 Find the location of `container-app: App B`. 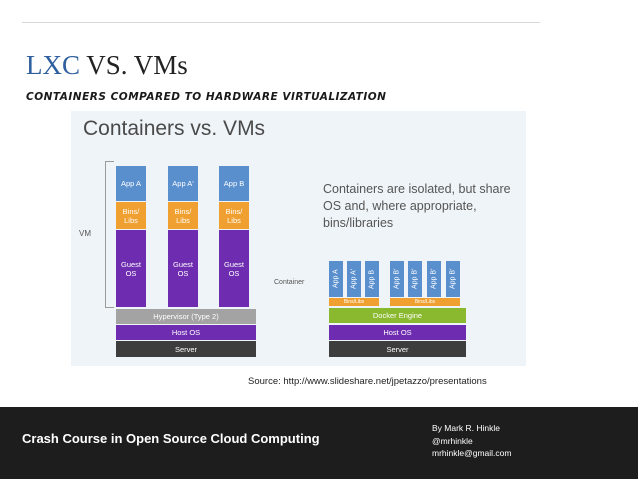

container-app: App B is located at coordinates (372, 279).